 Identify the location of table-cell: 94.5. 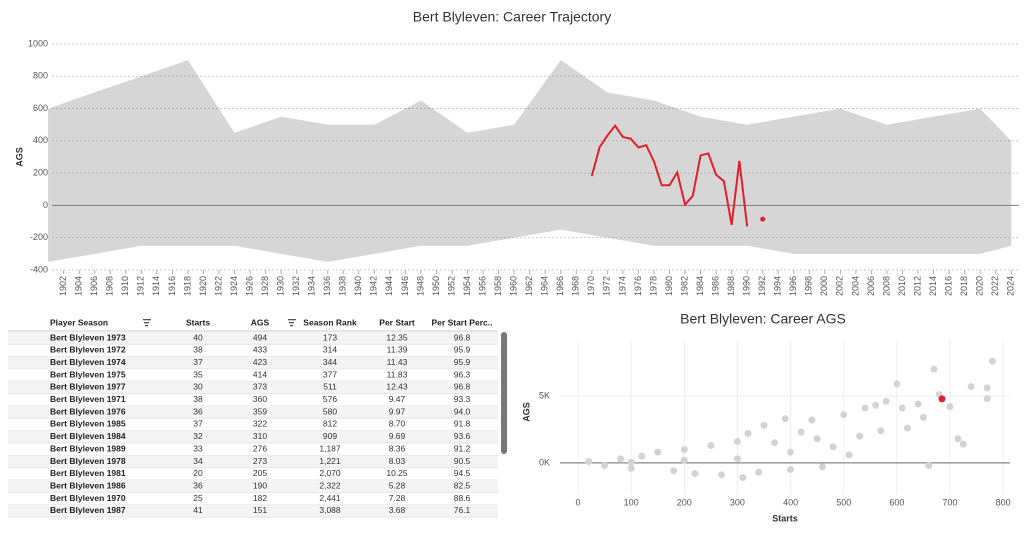
(462, 473).